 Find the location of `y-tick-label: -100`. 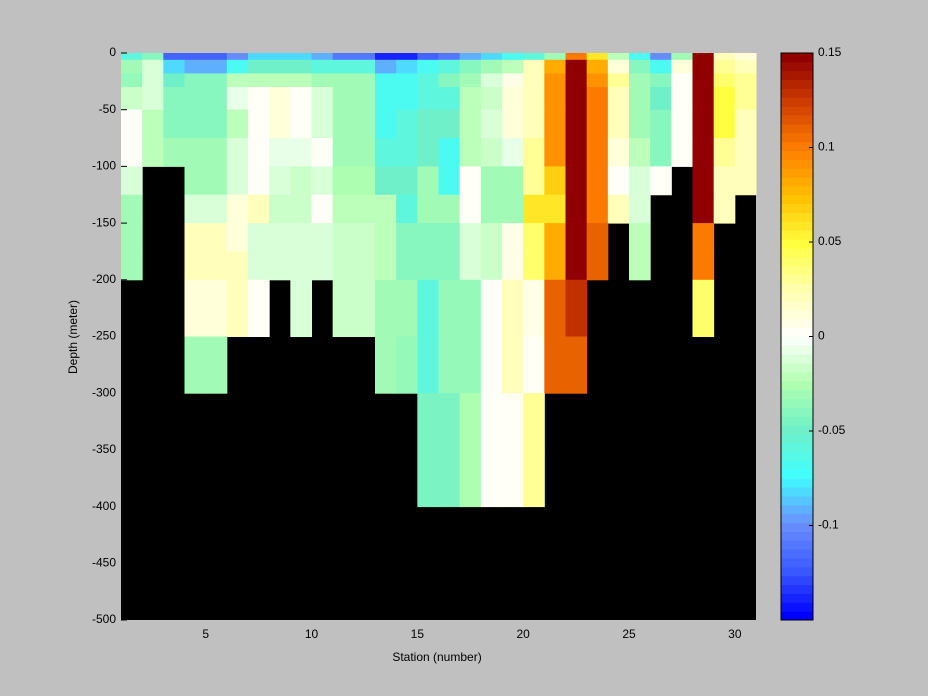

y-tick-label: -100 is located at coordinates (104, 166).